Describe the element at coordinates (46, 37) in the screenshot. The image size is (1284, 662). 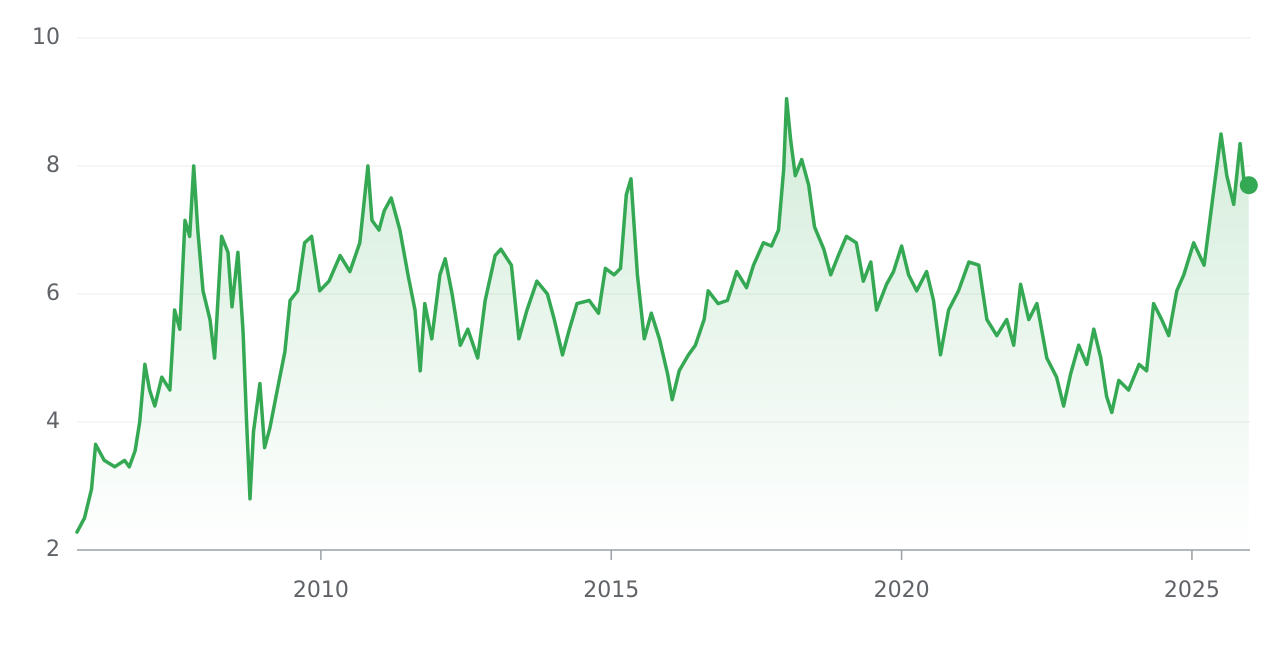
I see `y-tick-label: 10` at that location.